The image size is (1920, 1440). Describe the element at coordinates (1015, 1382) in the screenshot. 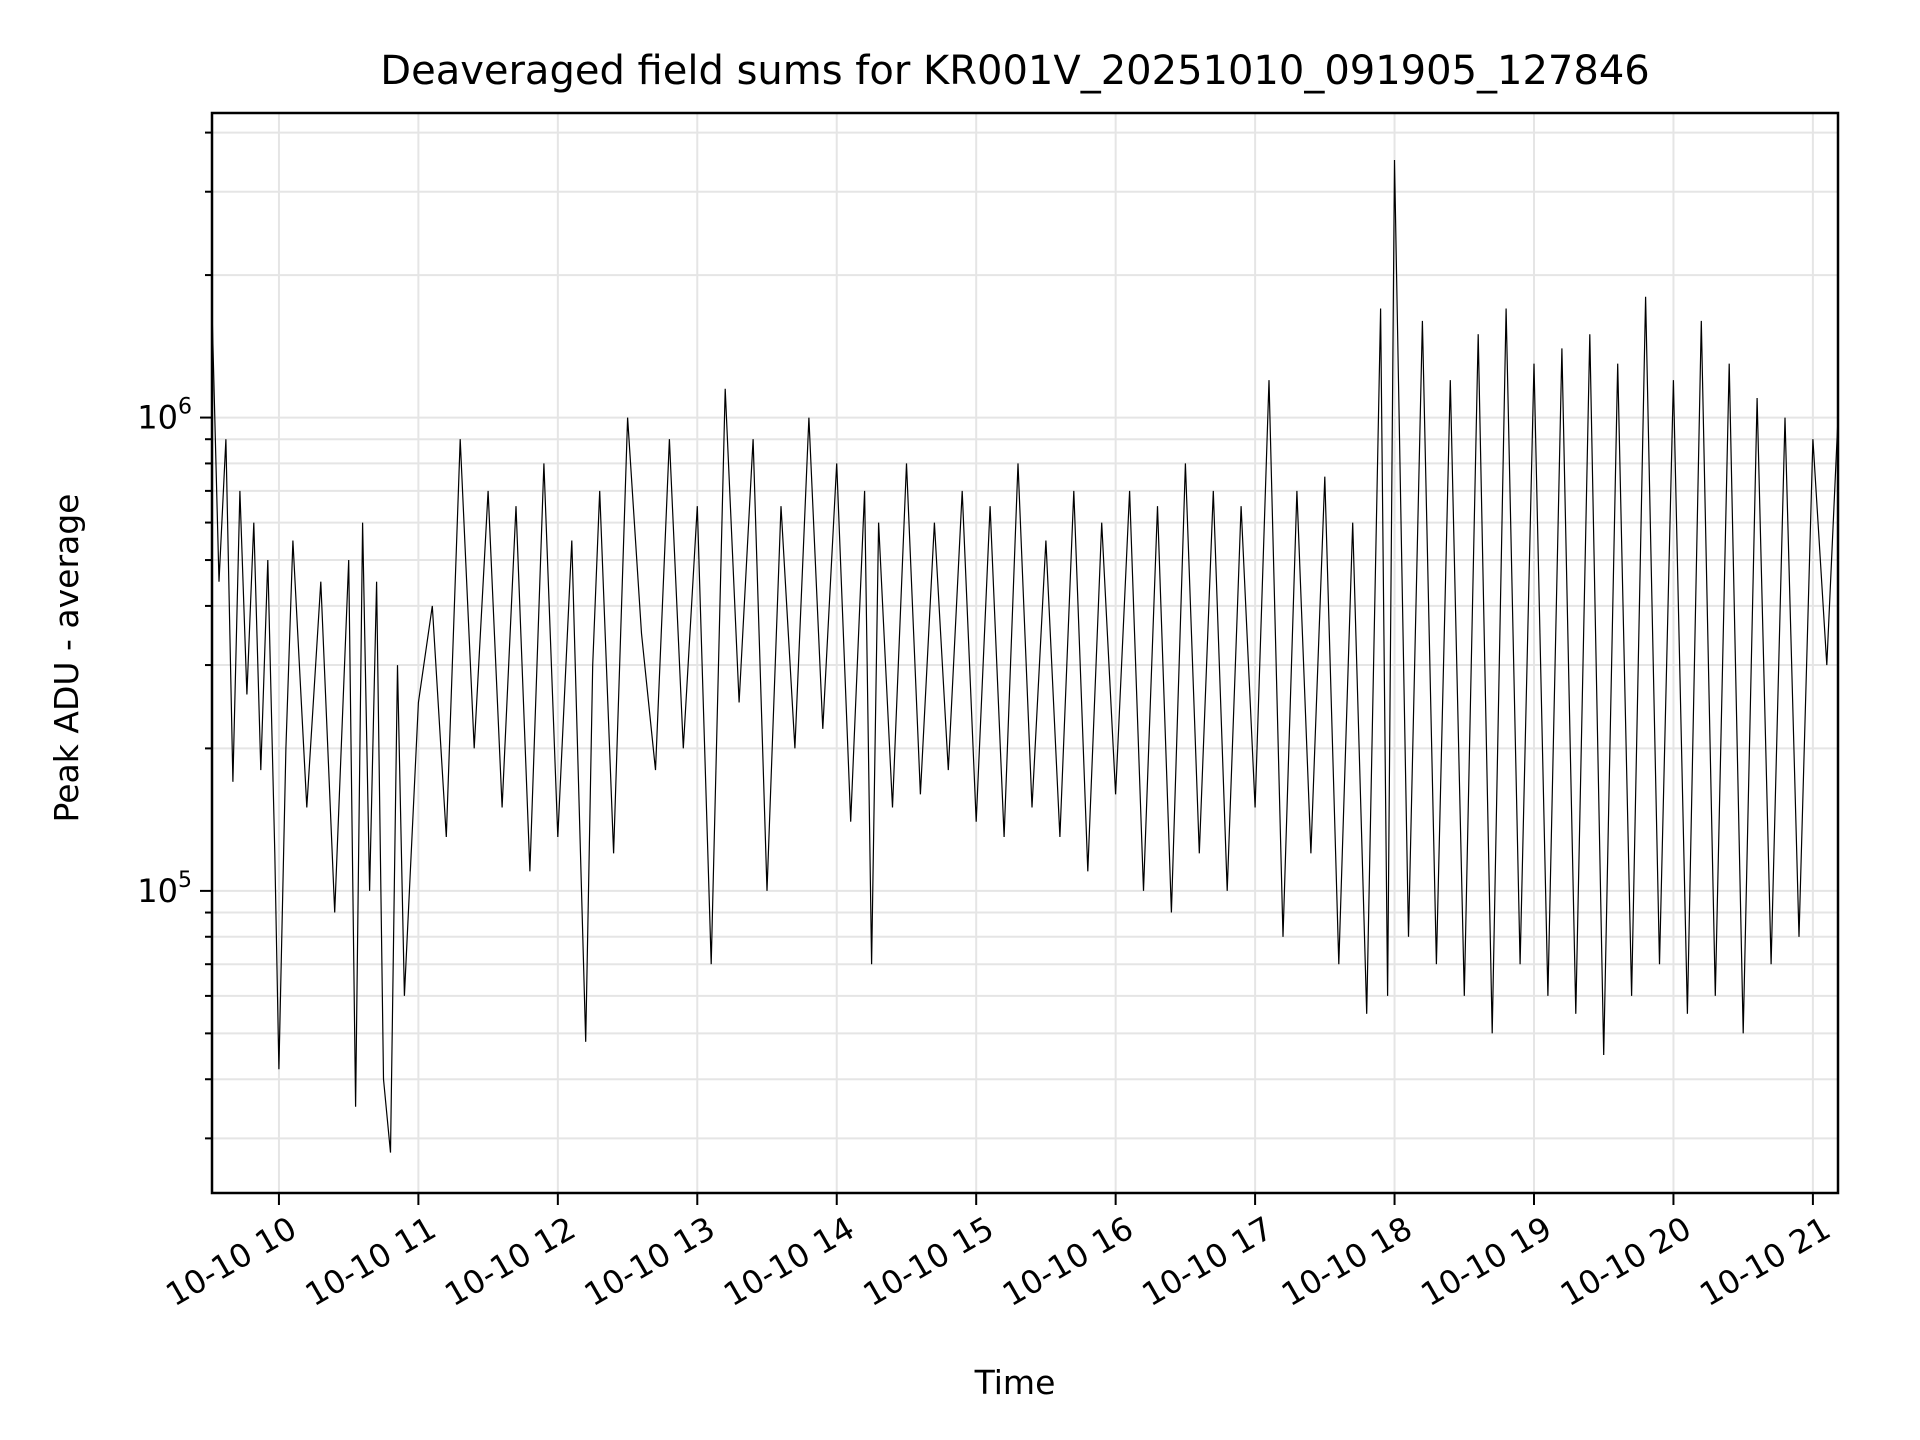

I see `x-axis-label: Time` at that location.